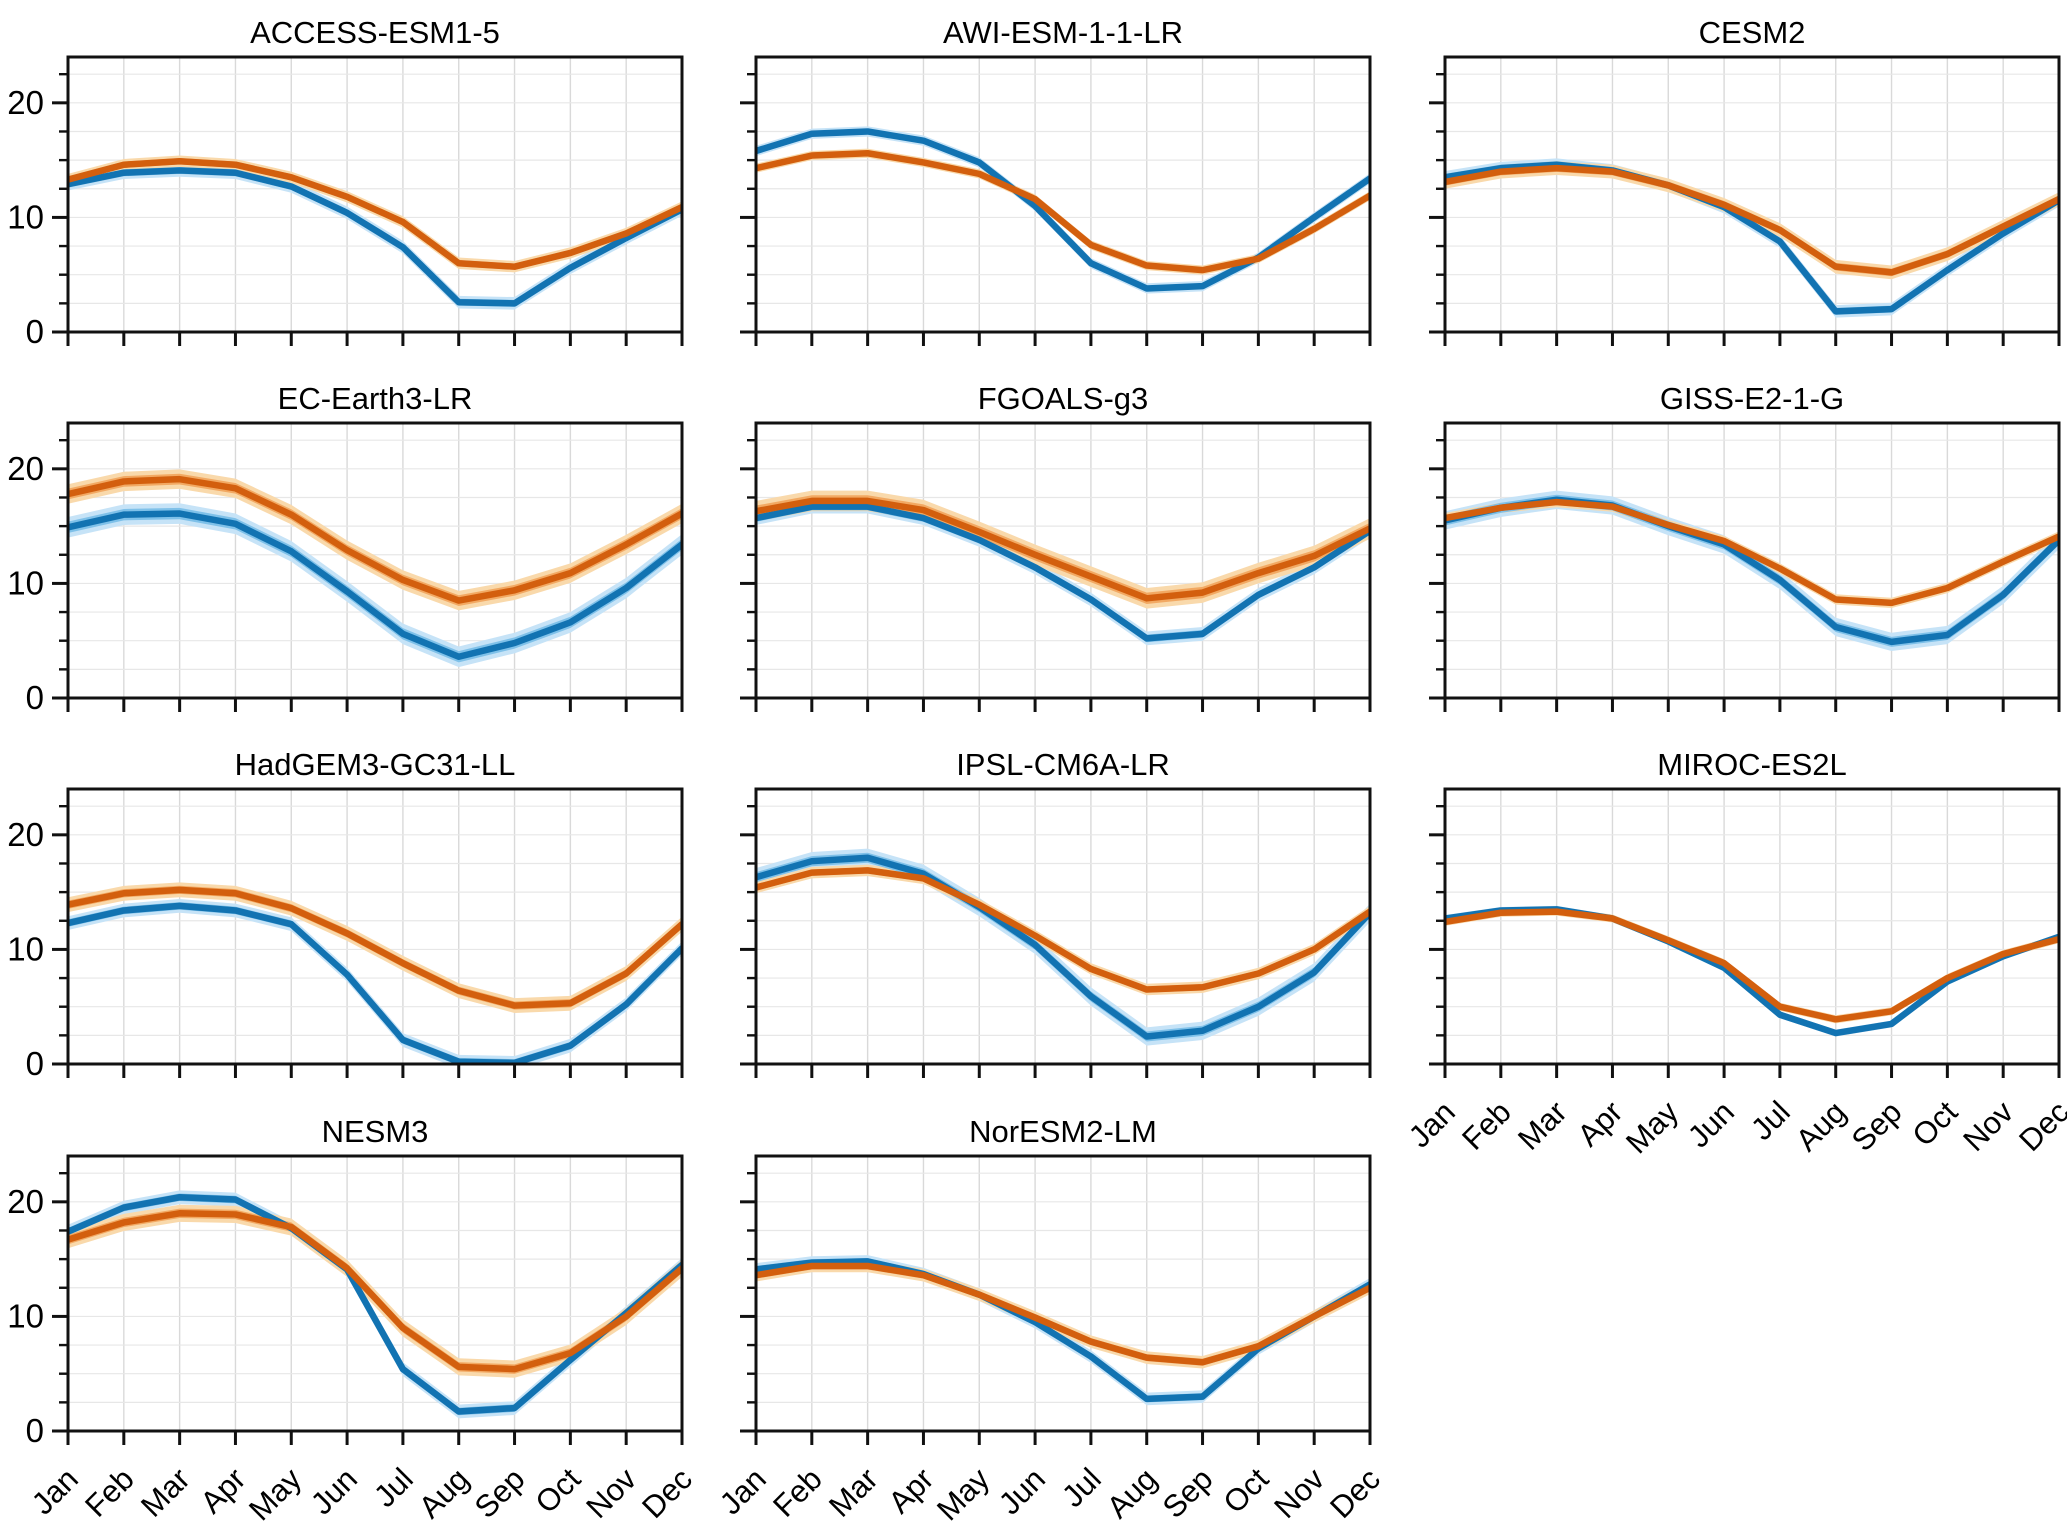 Image resolution: width=2067 pixels, height=1526 pixels. I want to click on subplot-HadGEM3-GC31-LL: 0 10 20 HadGEM3-GC31-LL, so click(345, 914).